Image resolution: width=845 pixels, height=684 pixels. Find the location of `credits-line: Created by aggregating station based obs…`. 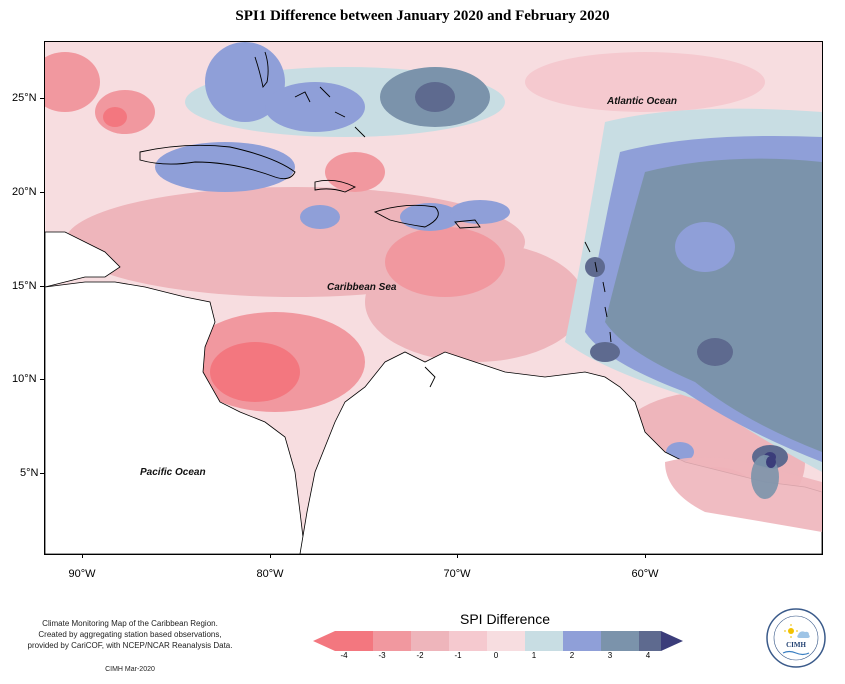

credits-line: Created by aggregating station based obs… is located at coordinates (130, 634).